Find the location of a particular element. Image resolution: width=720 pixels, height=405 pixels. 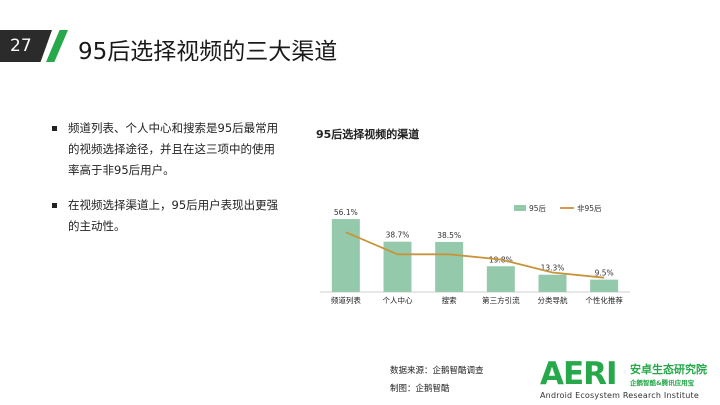

bullet-item: 在视频选择渠道上，95后用户表现出更强的主动性。 is located at coordinates (165, 216).